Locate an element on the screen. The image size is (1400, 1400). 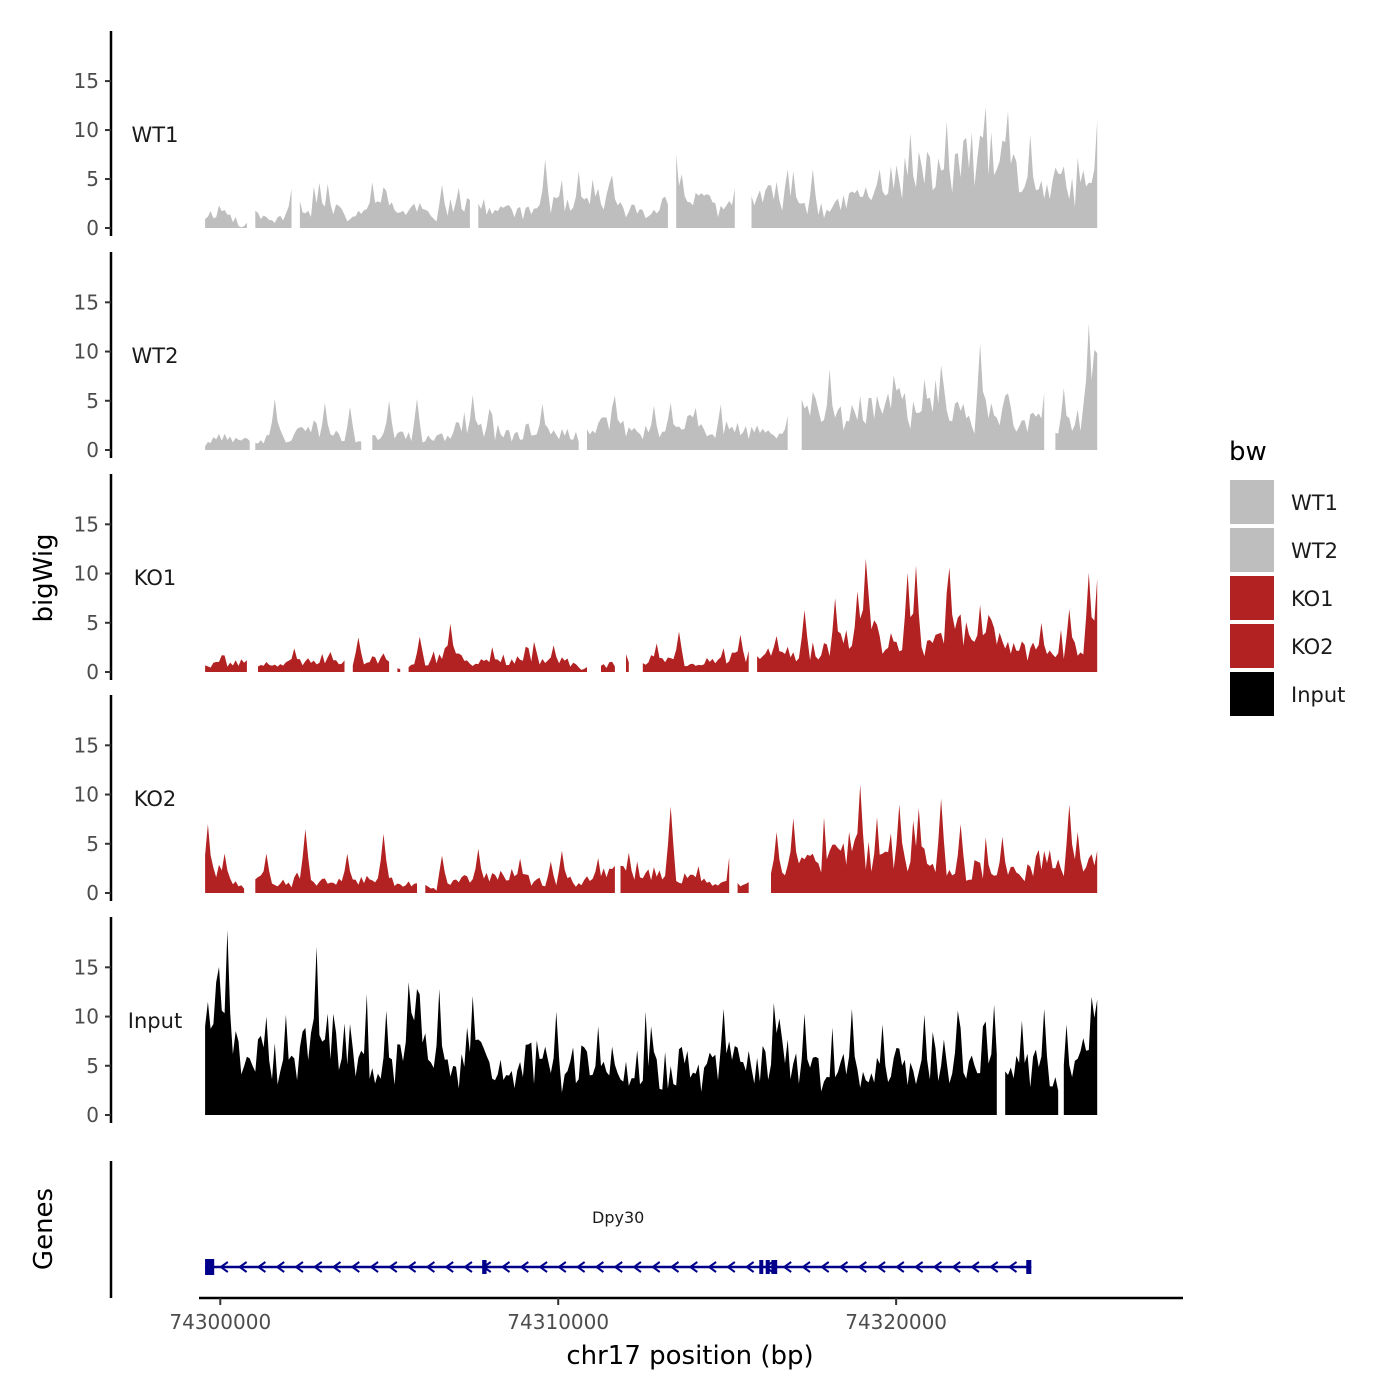
legend-label-wt1: WT1 is located at coordinates (1314, 503).